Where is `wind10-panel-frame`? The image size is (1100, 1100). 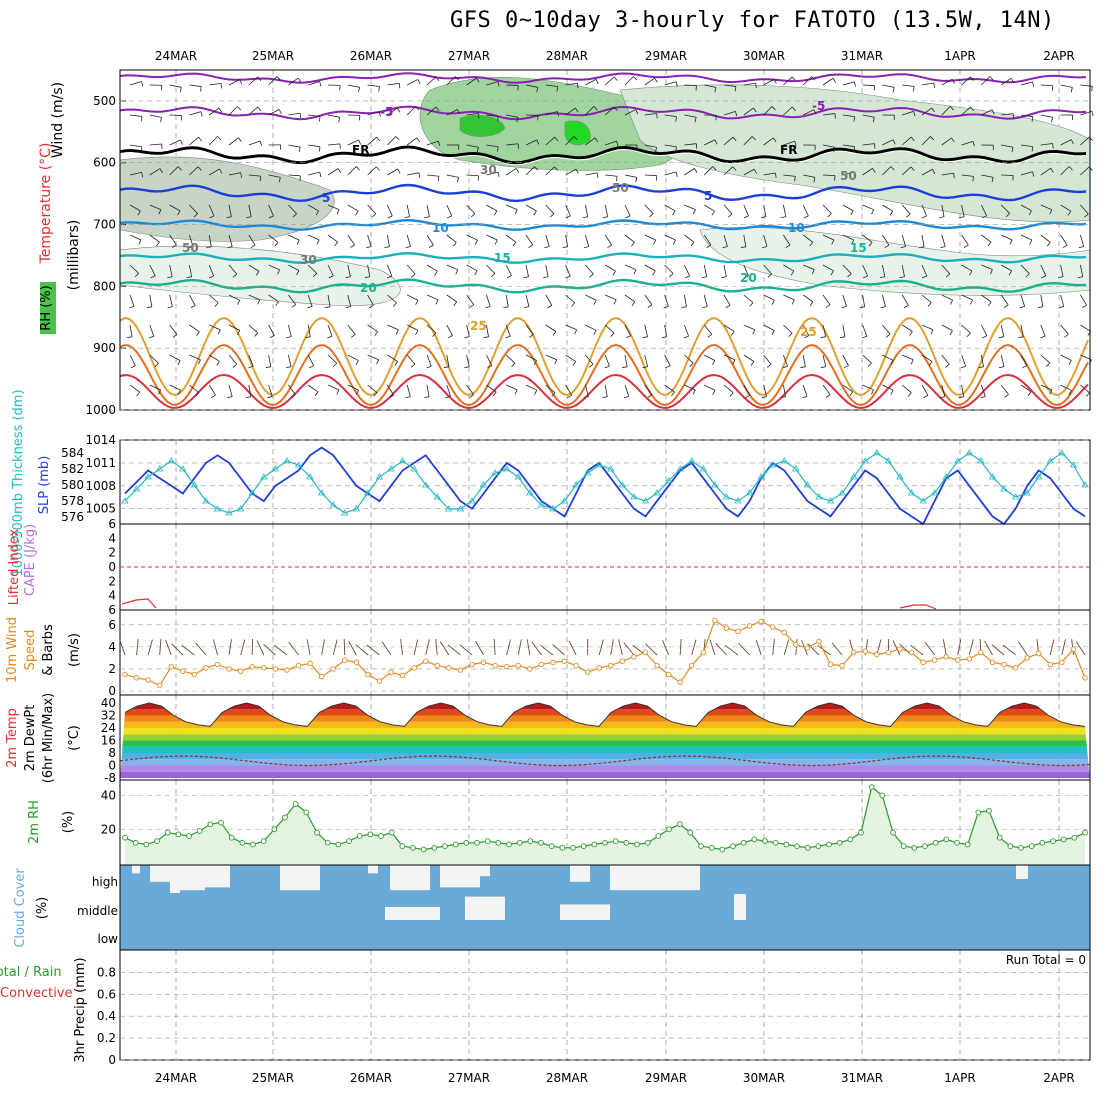
wind10-panel-frame is located at coordinates (605, 652).